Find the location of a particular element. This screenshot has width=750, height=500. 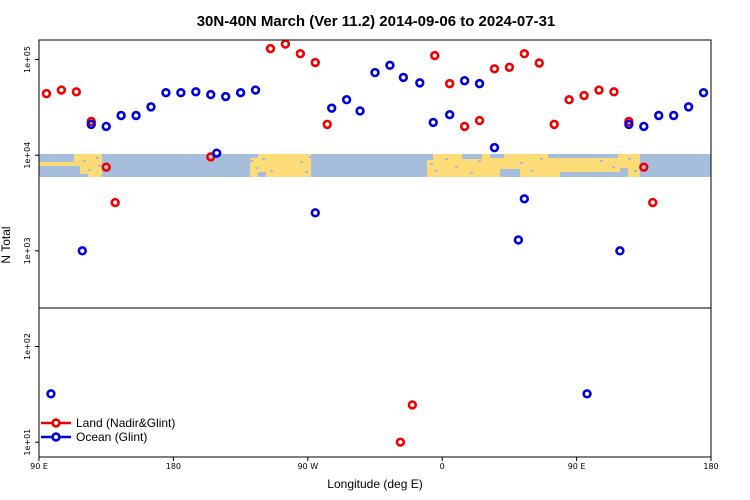

y-tick-label: 1e+05 is located at coordinates (27, 59).